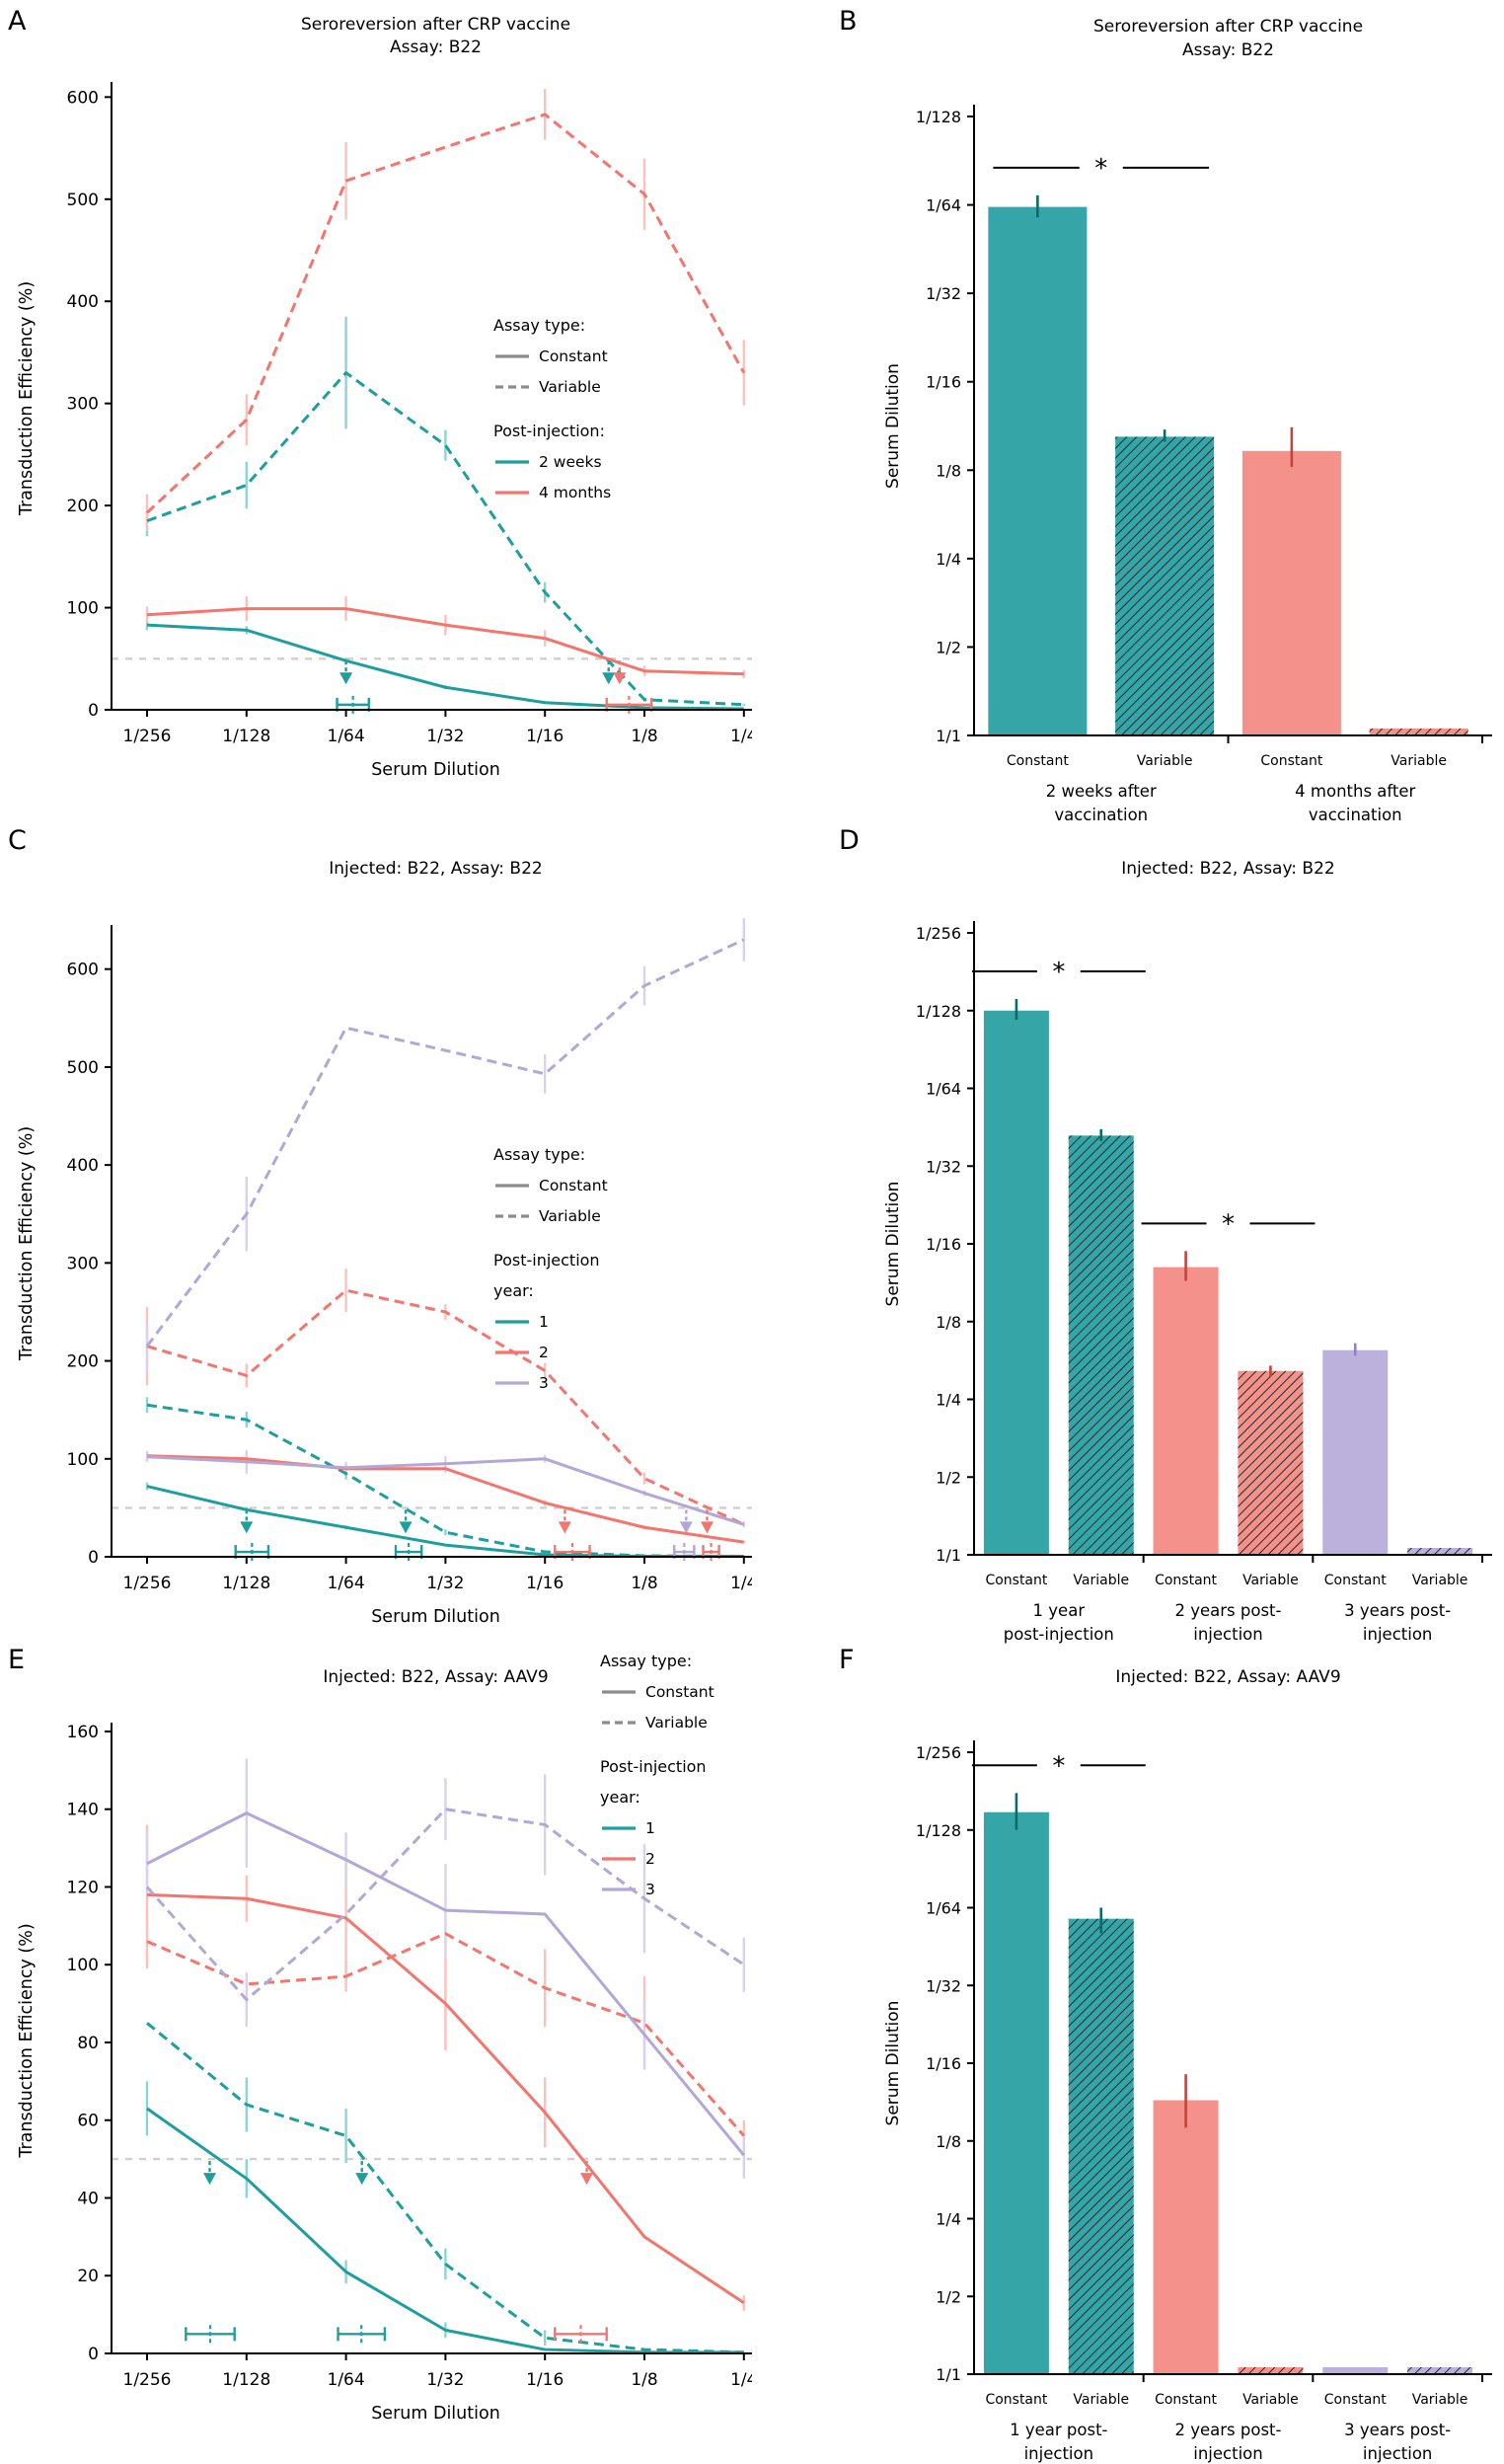 This screenshot has width=1504, height=2464. What do you see at coordinates (575, 492) in the screenshot?
I see `svg-text: 4 months` at bounding box center [575, 492].